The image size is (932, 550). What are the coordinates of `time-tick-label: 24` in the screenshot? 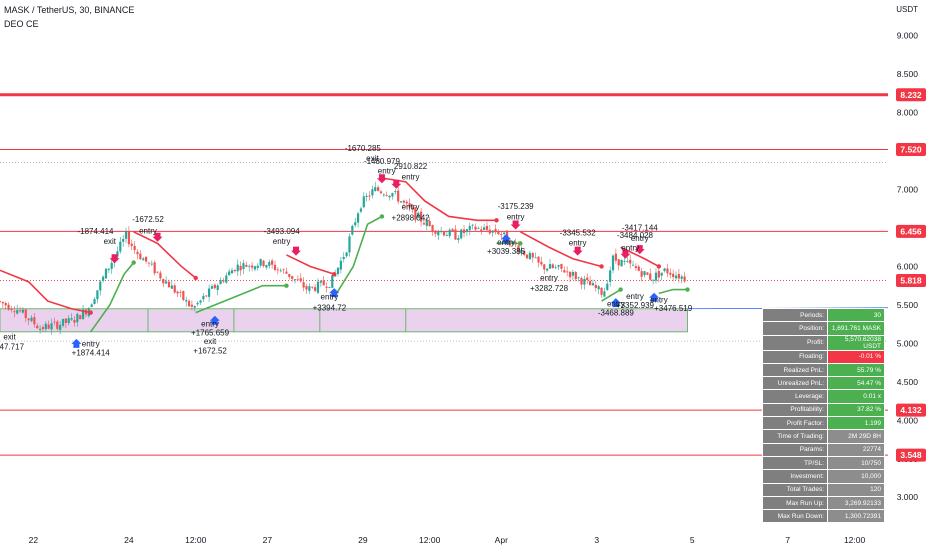 It's located at (129, 540).